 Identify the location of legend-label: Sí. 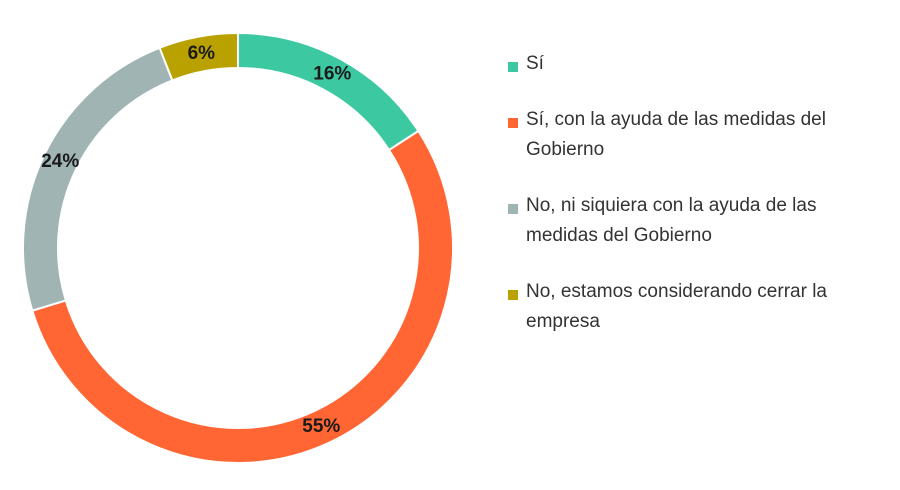
(535, 63).